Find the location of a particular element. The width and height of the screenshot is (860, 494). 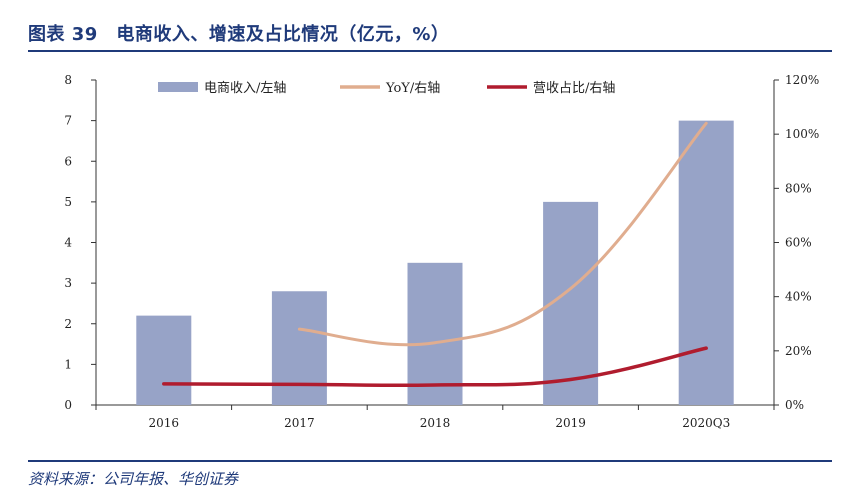

y-left-tick-label: 4 is located at coordinates (68, 243).